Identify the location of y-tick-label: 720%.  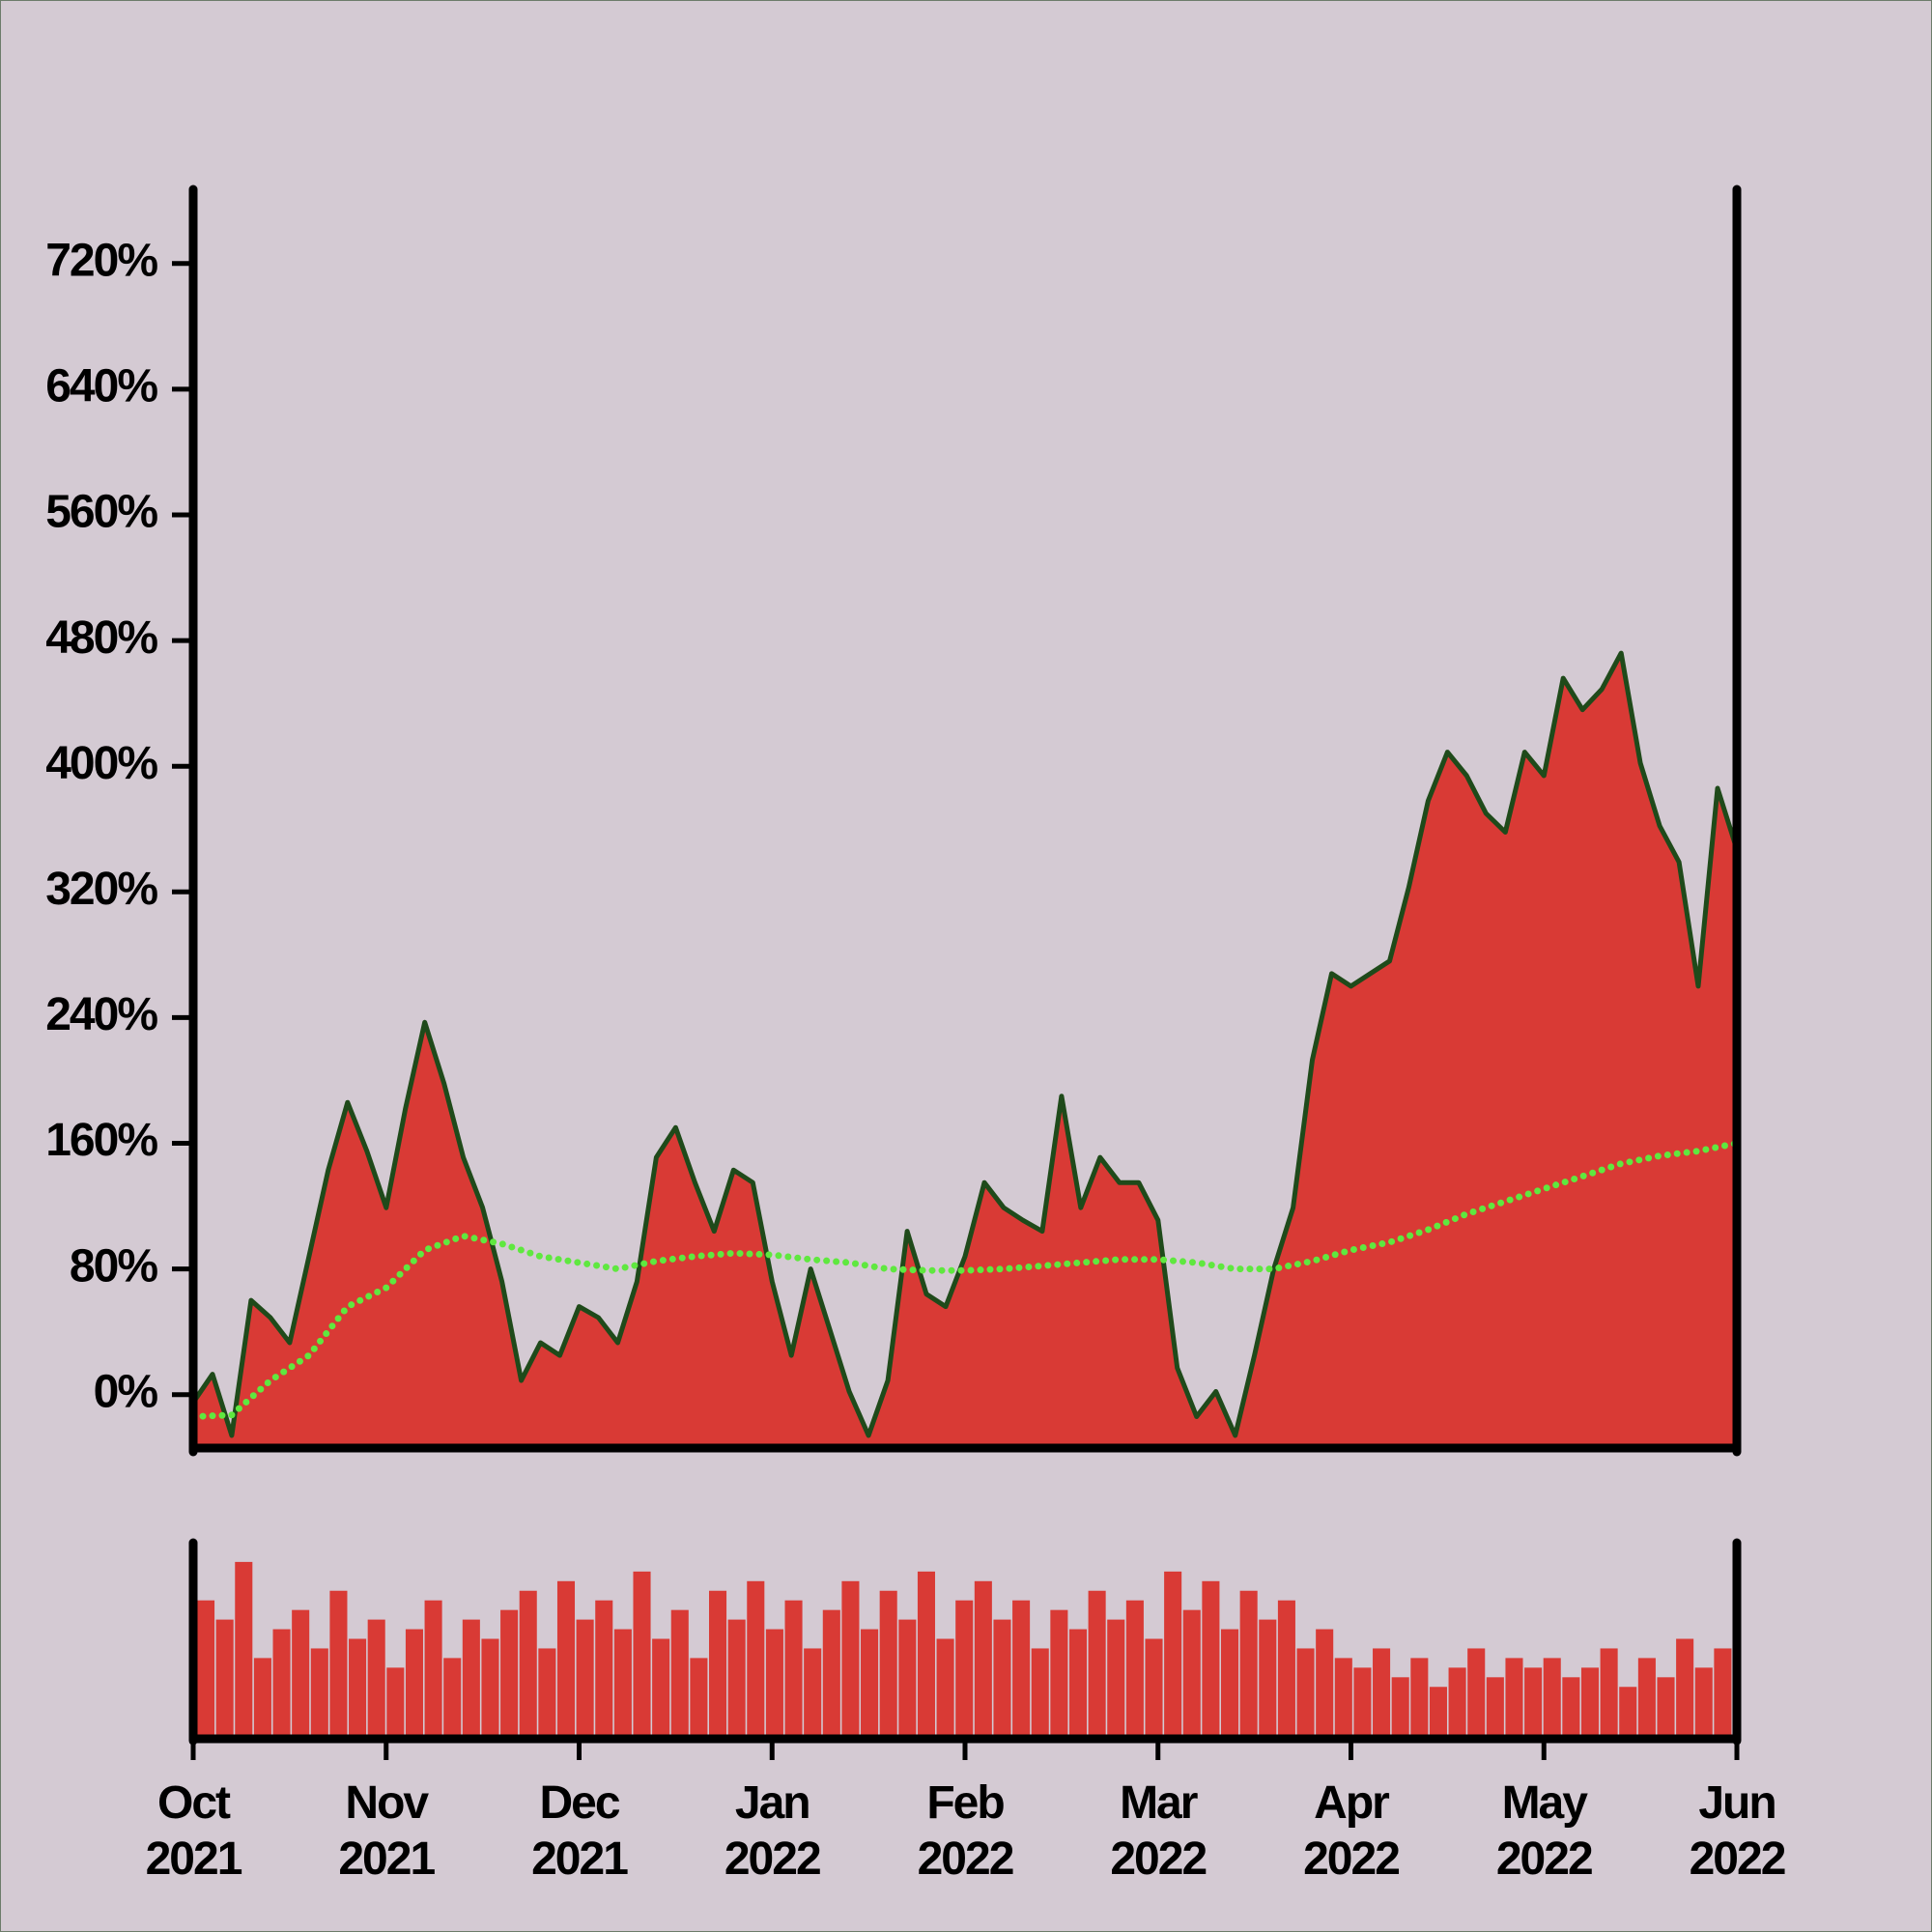
(101, 260).